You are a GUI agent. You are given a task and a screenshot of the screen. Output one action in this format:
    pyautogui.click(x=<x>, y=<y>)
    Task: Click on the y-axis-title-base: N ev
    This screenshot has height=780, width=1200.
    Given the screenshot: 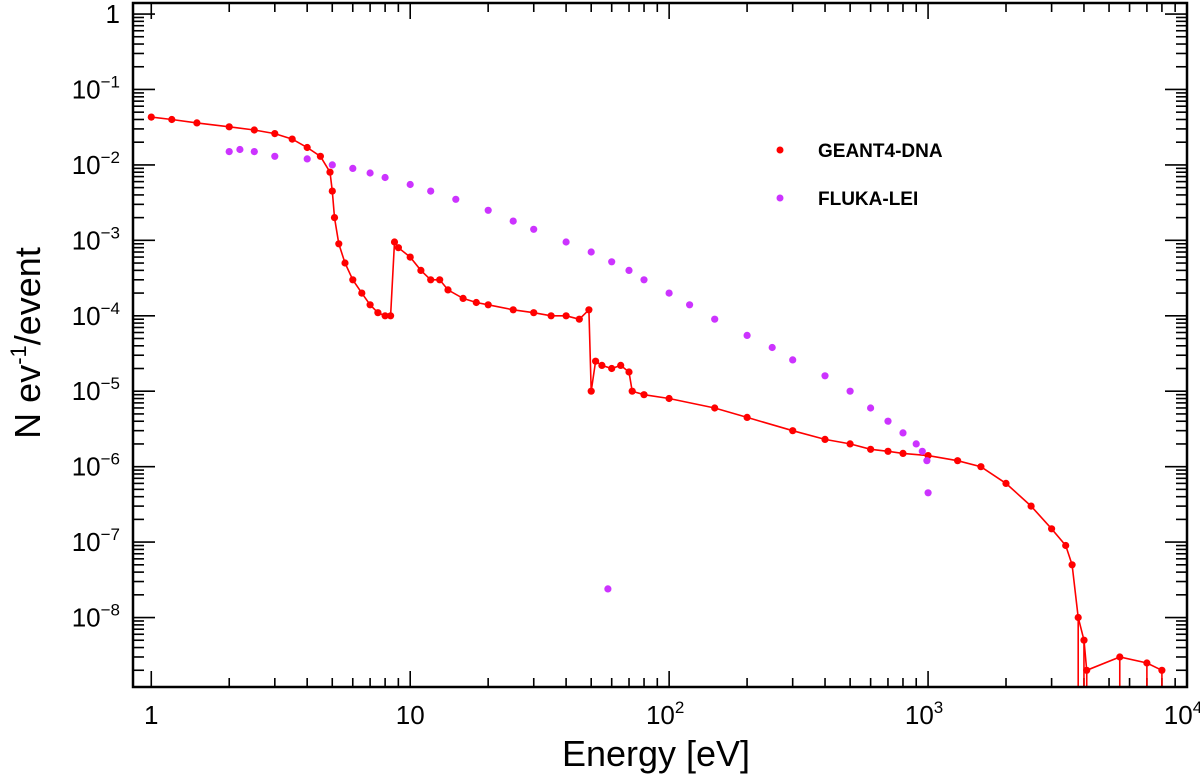 What is the action you would take?
    pyautogui.click(x=27, y=402)
    